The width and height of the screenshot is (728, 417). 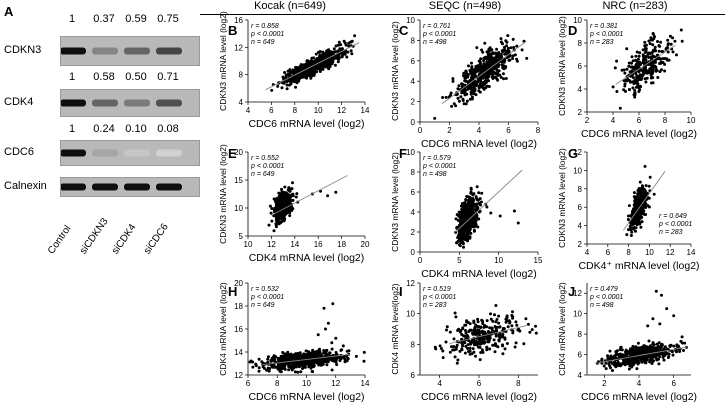 What do you see at coordinates (19, 152) in the screenshot?
I see `blot-row-label: CDC6` at bounding box center [19, 152].